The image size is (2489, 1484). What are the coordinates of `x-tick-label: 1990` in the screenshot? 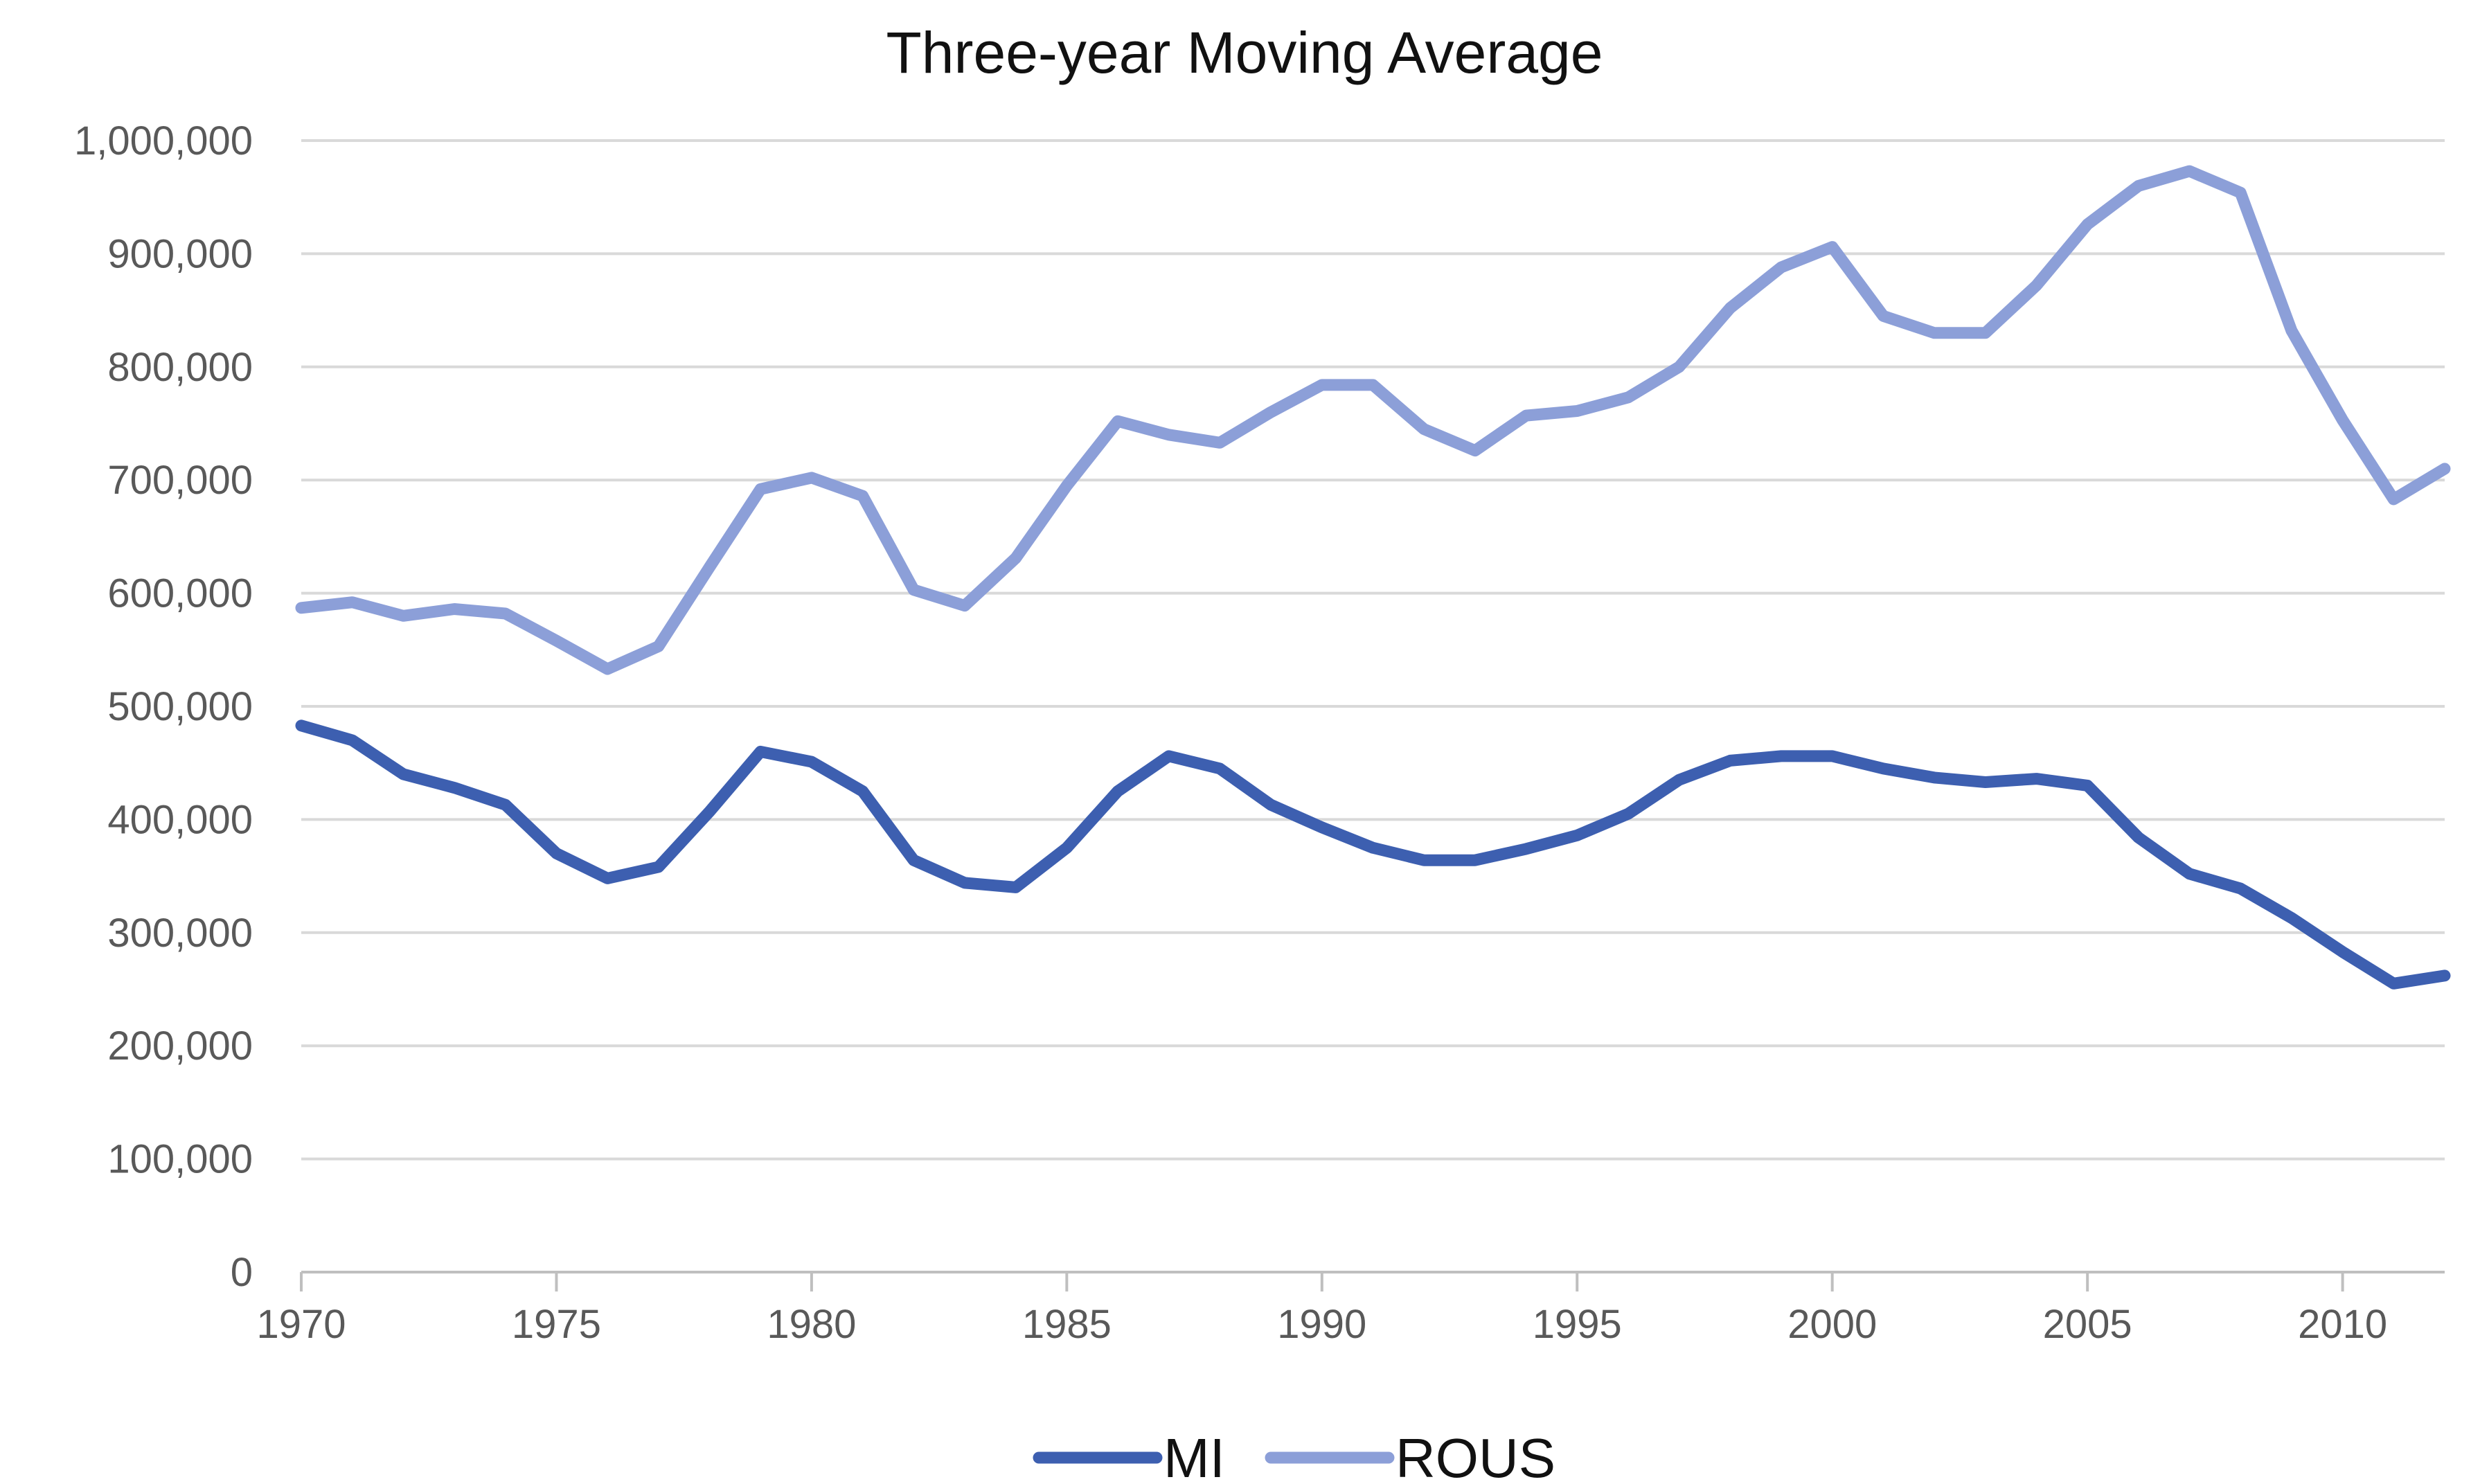 It's located at (1321, 1325).